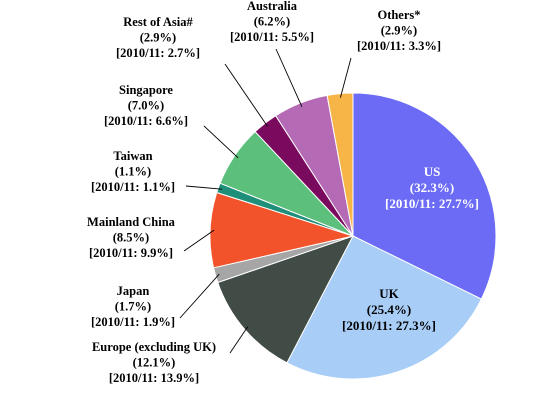 The width and height of the screenshot is (546, 415). What do you see at coordinates (345, 77) in the screenshot?
I see `leader-line-others` at bounding box center [345, 77].